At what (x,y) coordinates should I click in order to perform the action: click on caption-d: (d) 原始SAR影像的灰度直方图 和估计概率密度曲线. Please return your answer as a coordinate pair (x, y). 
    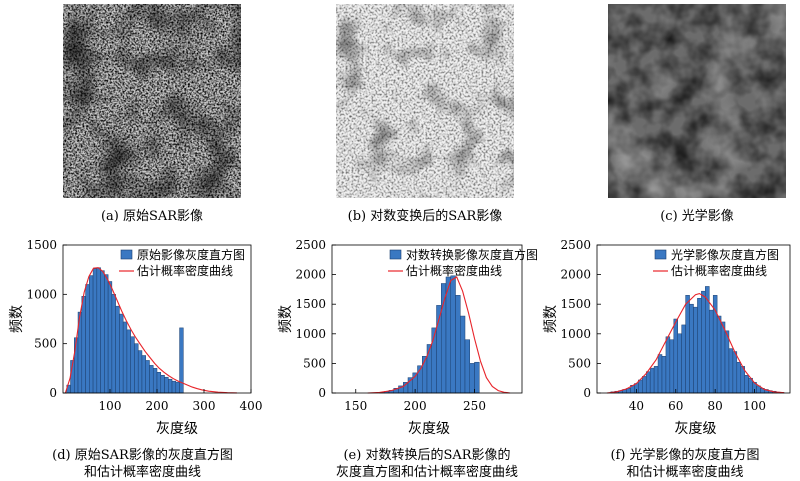
    Looking at the image, I should click on (142, 464).